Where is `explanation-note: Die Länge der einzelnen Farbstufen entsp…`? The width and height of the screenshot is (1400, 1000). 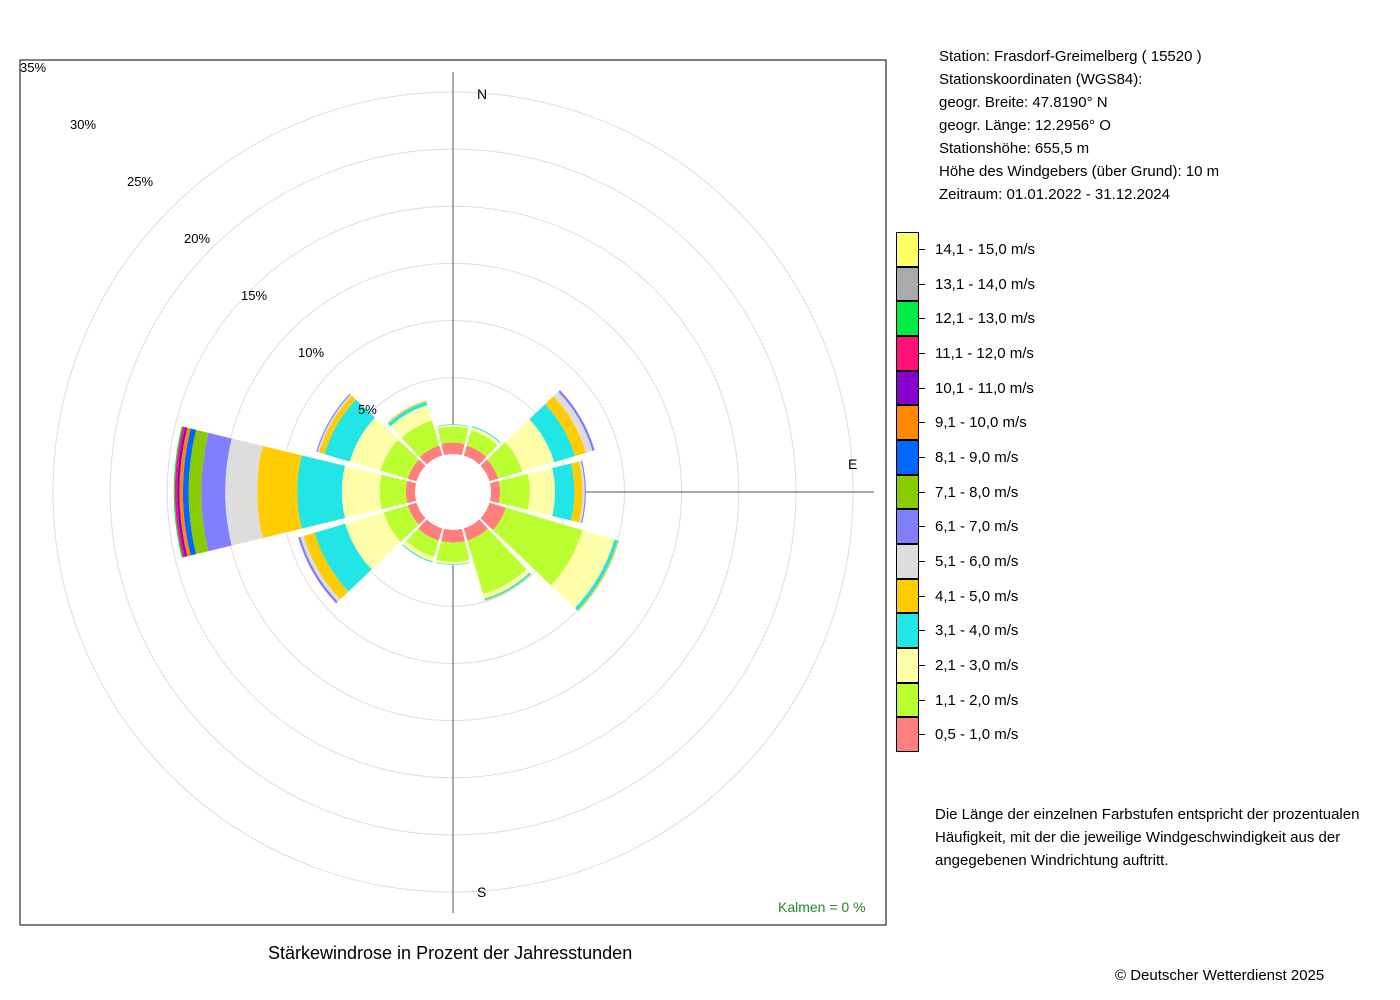 explanation-note: Die Länge der einzelnen Farbstufen entsp… is located at coordinates (1165, 837).